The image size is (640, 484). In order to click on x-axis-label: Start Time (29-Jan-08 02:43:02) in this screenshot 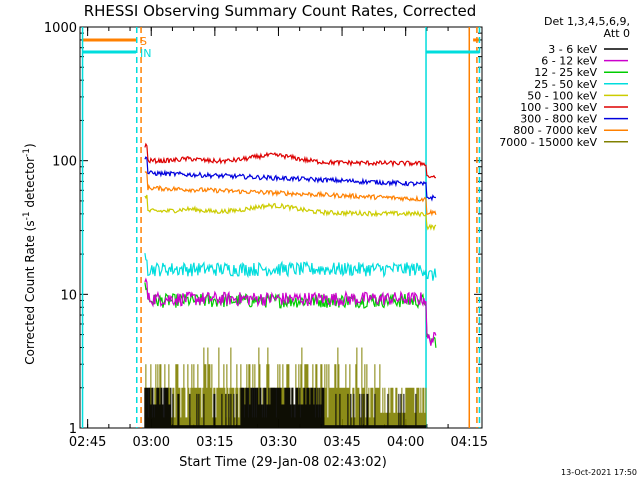, I will do `click(283, 462)`.